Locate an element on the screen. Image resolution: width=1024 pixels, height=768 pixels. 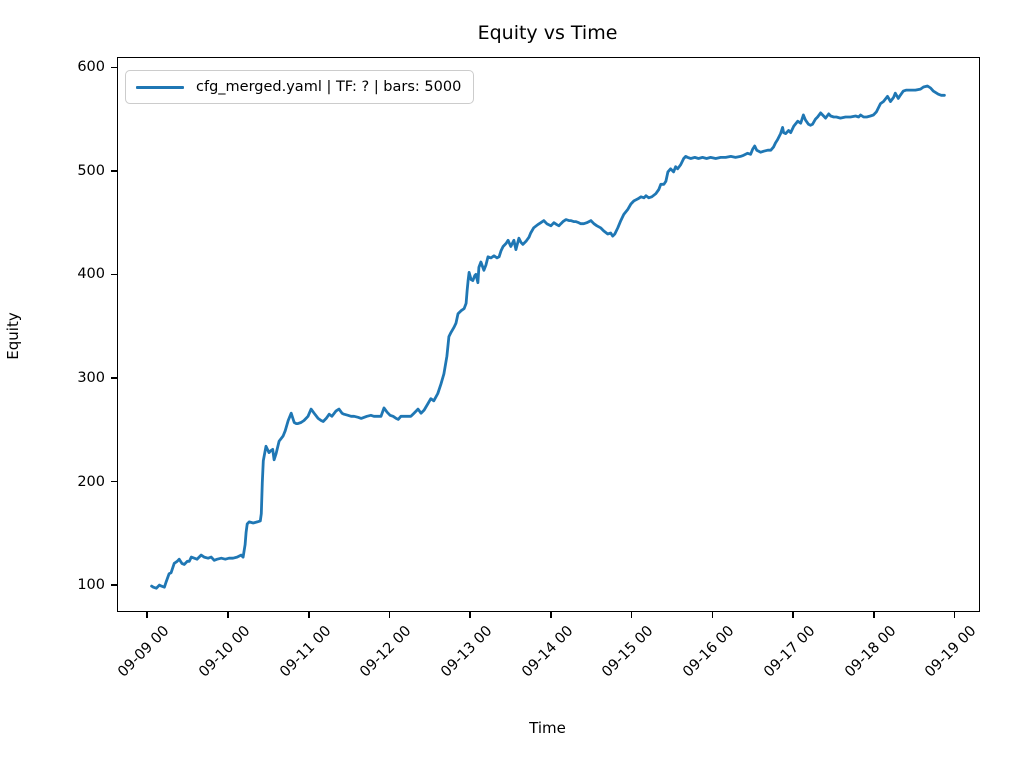
y-tick-label: 300 is located at coordinates (91, 378).